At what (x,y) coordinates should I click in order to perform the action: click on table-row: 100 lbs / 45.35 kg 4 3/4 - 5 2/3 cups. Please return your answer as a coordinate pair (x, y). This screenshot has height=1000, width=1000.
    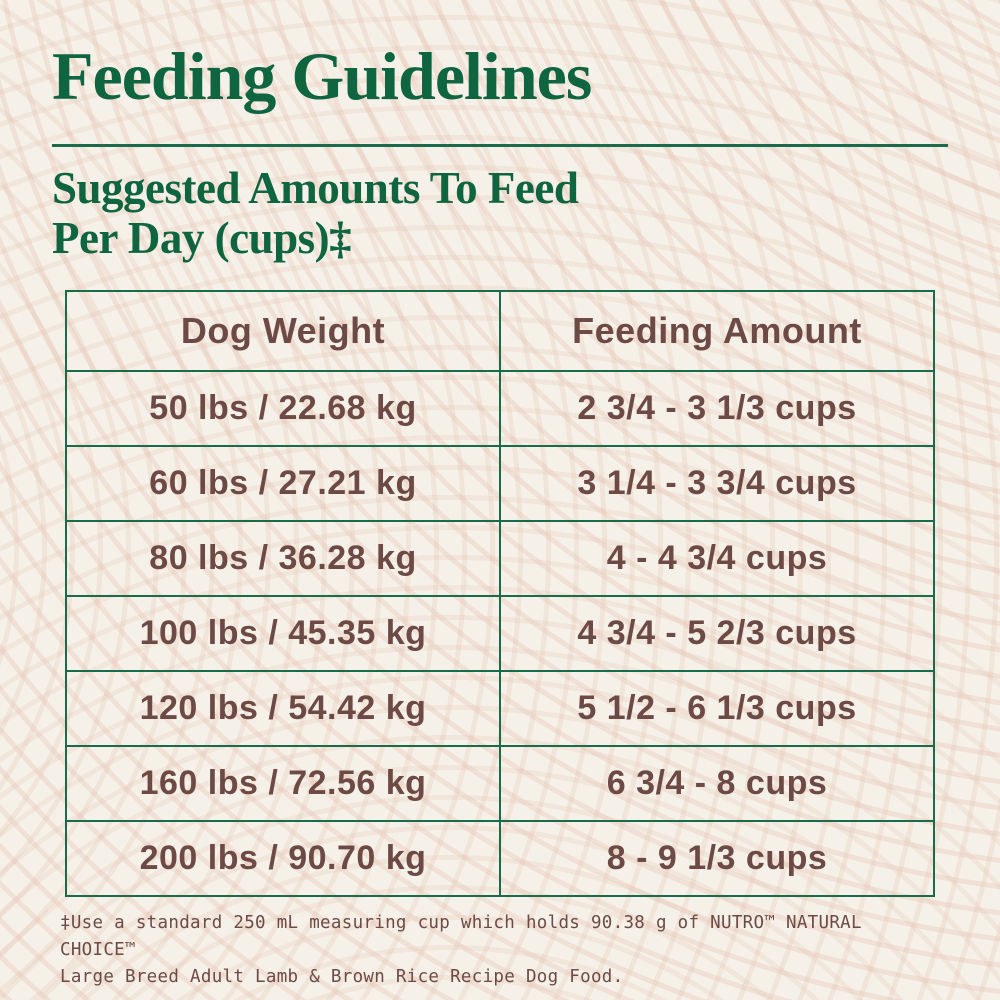
    Looking at the image, I should click on (500, 633).